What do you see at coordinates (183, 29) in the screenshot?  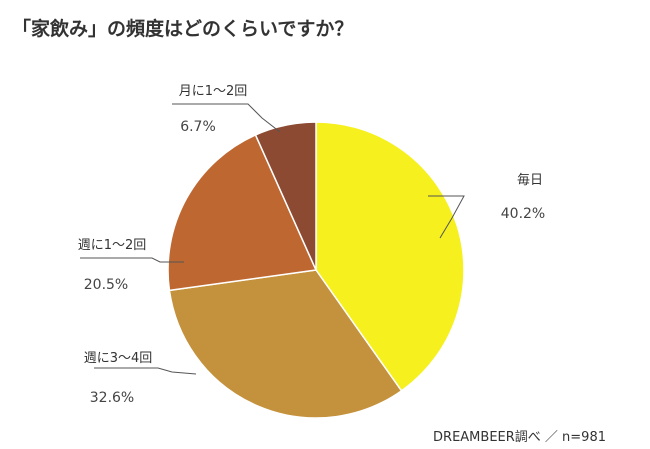 I see `chart-title: 「家飲み」の頻度はどのくらいですか？` at bounding box center [183, 29].